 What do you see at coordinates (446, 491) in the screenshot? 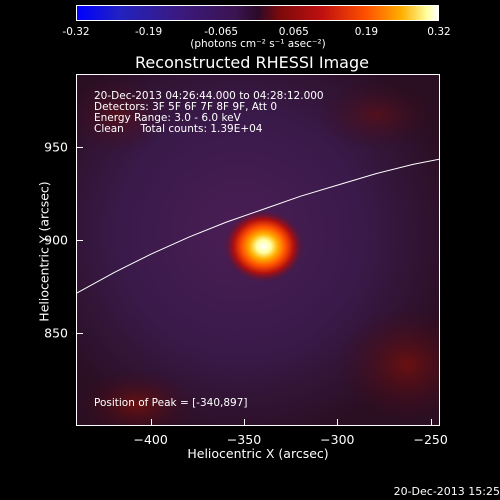
I see `timestamp: 20-Dec-2013 15:25` at bounding box center [446, 491].